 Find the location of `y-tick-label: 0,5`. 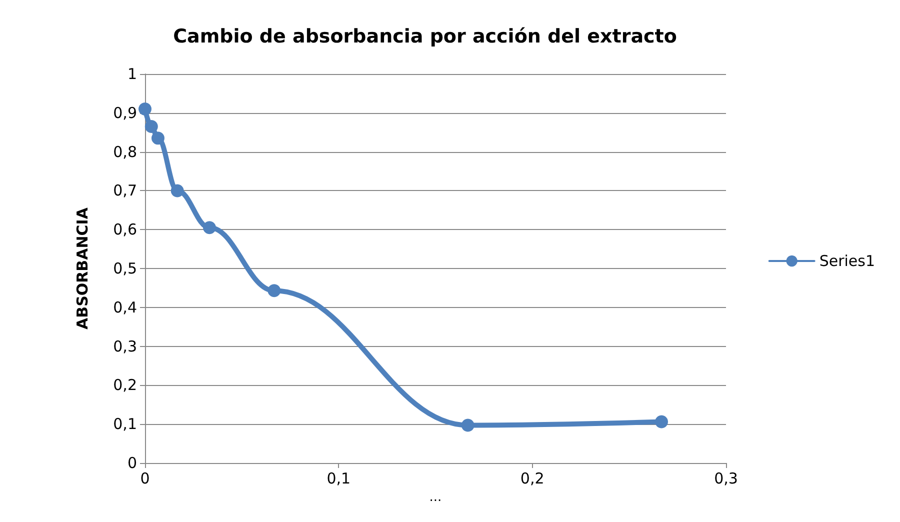

y-tick-label: 0,5 is located at coordinates (125, 269).